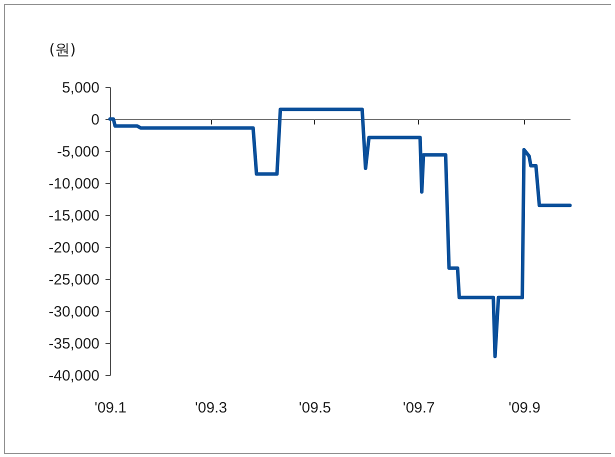  Describe the element at coordinates (74, 248) in the screenshot. I see `y-tick-label: -20,000` at that location.